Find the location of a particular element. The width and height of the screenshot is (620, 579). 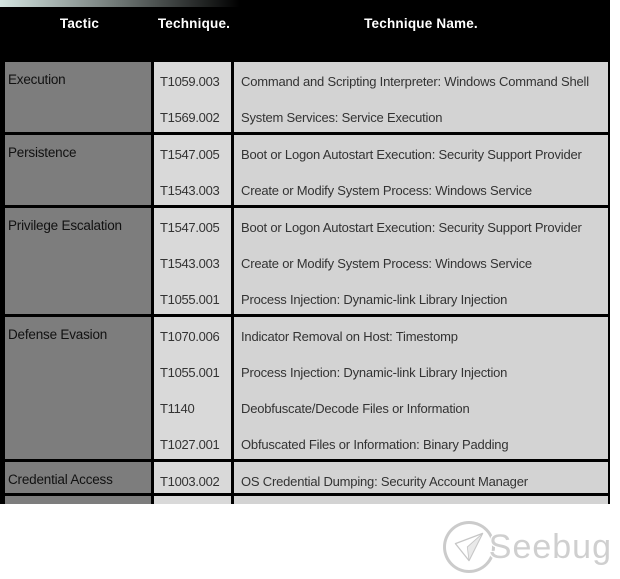

table-row-partial is located at coordinates (306, 500).